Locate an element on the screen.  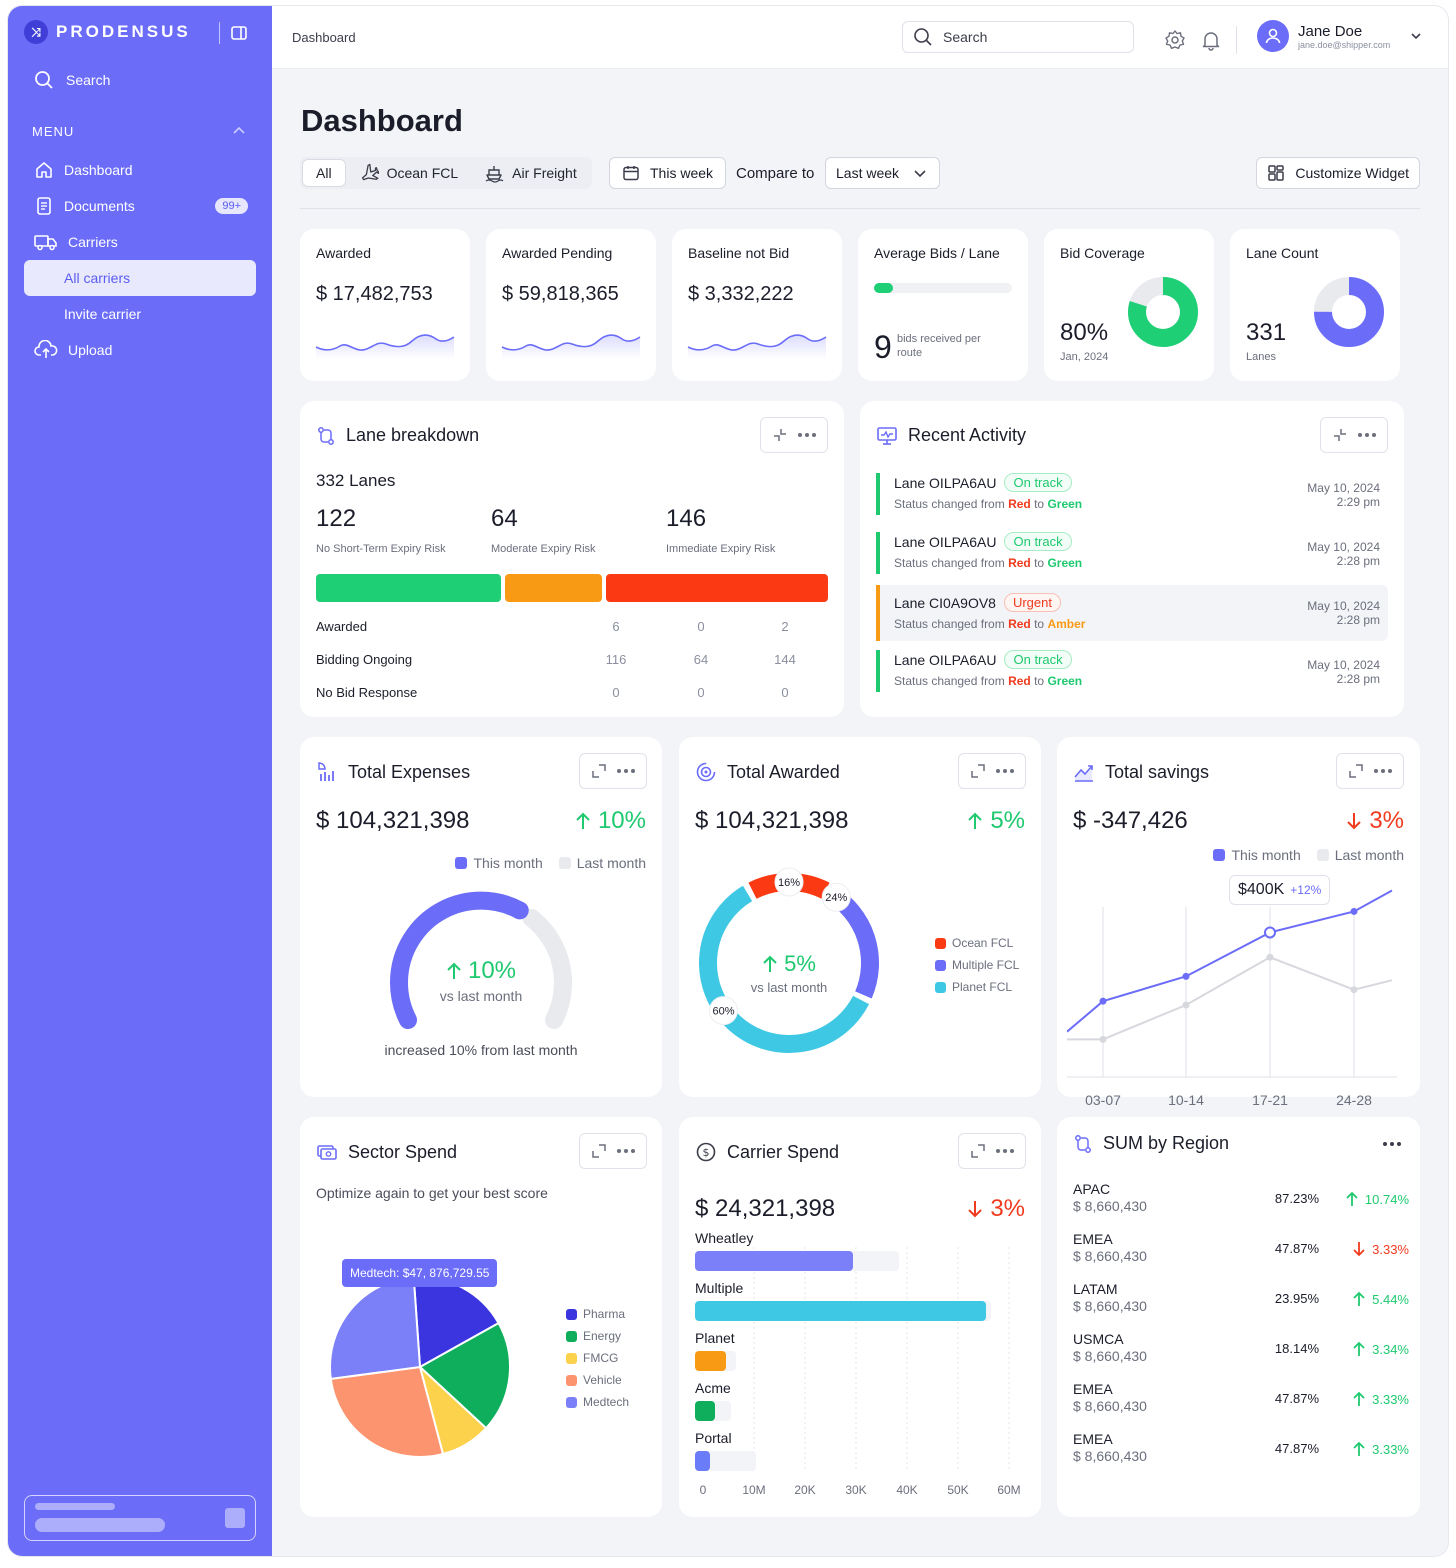
legend-label: Planet FCL is located at coordinates (982, 987).